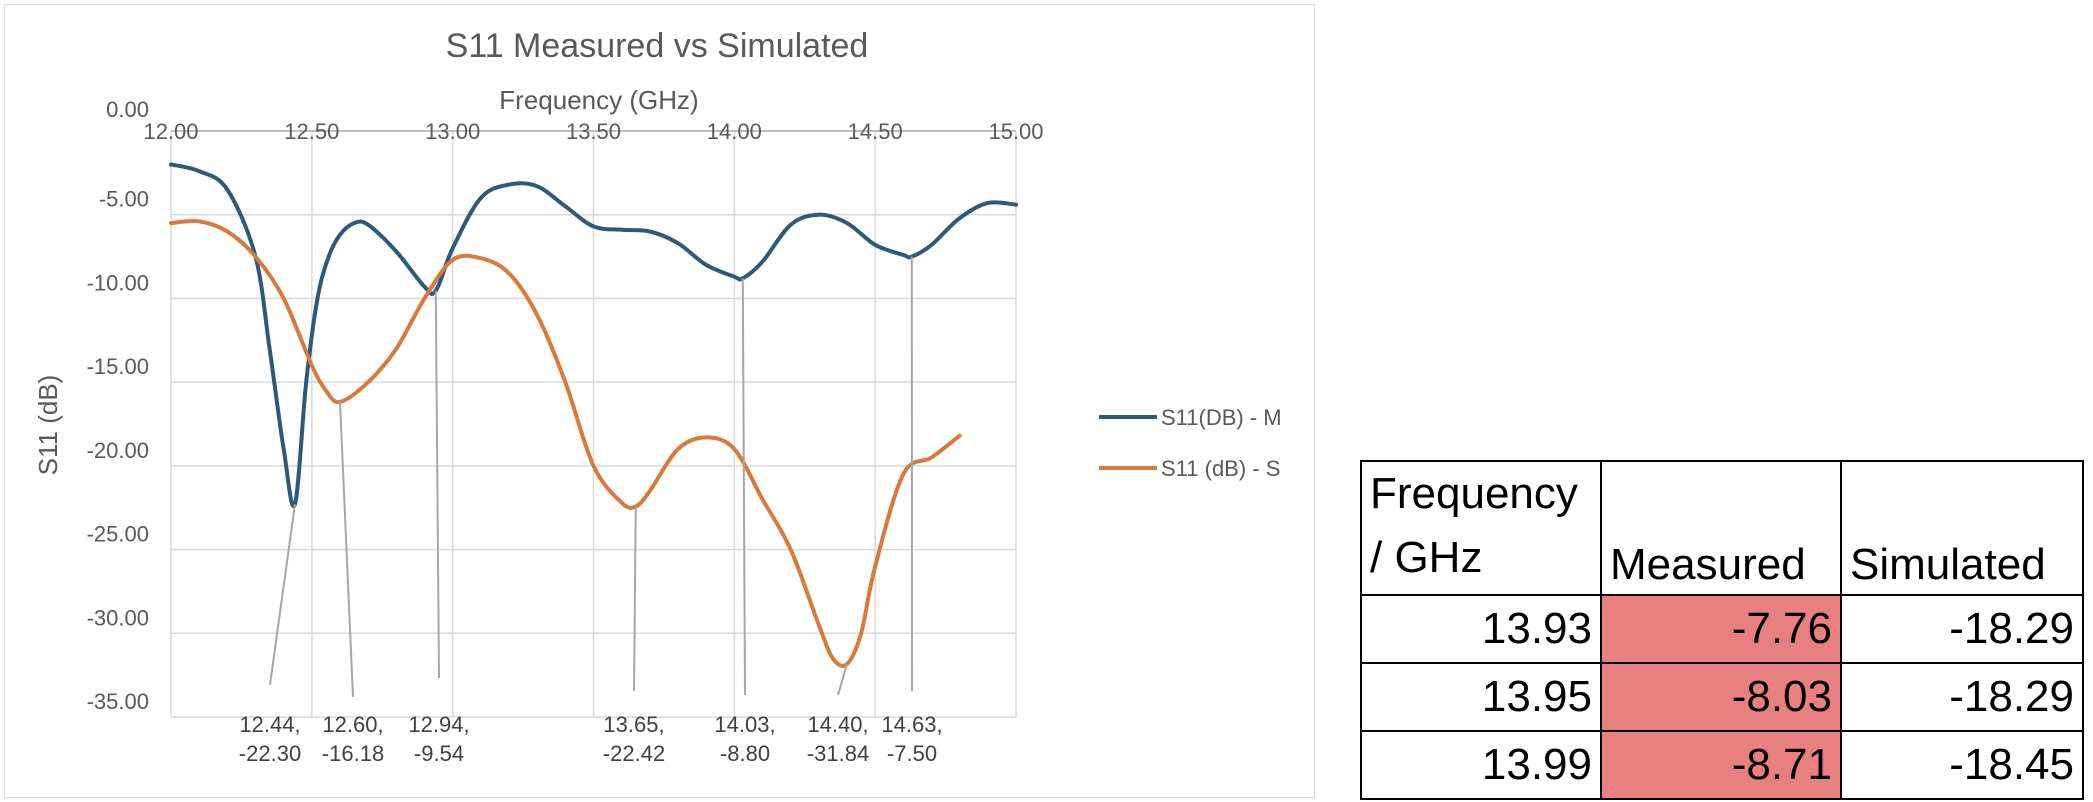 This screenshot has height=802, width=2093. Describe the element at coordinates (1481, 697) in the screenshot. I see `cell-frequency: 13.95` at that location.